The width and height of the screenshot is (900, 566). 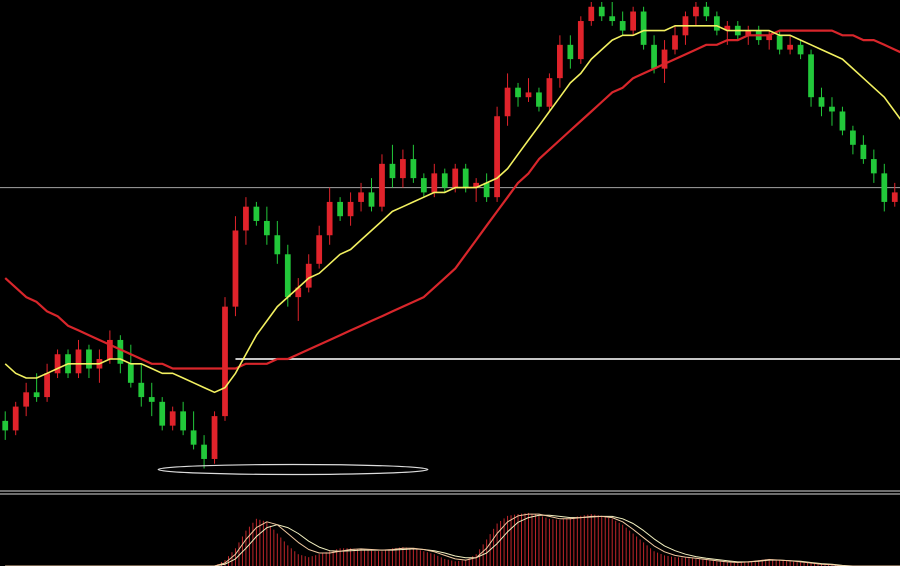 I want to click on annotations, so click(x=293, y=469).